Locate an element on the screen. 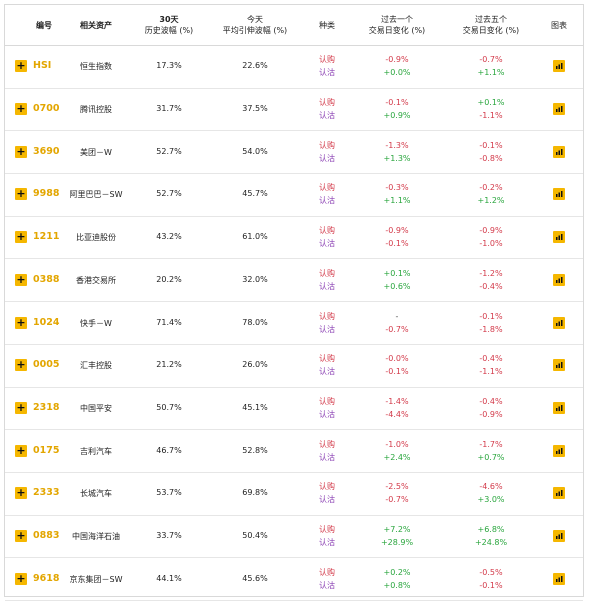 The width and height of the screenshot is (589, 603). five-day-change: -0.1% -0.8% is located at coordinates (491, 152).